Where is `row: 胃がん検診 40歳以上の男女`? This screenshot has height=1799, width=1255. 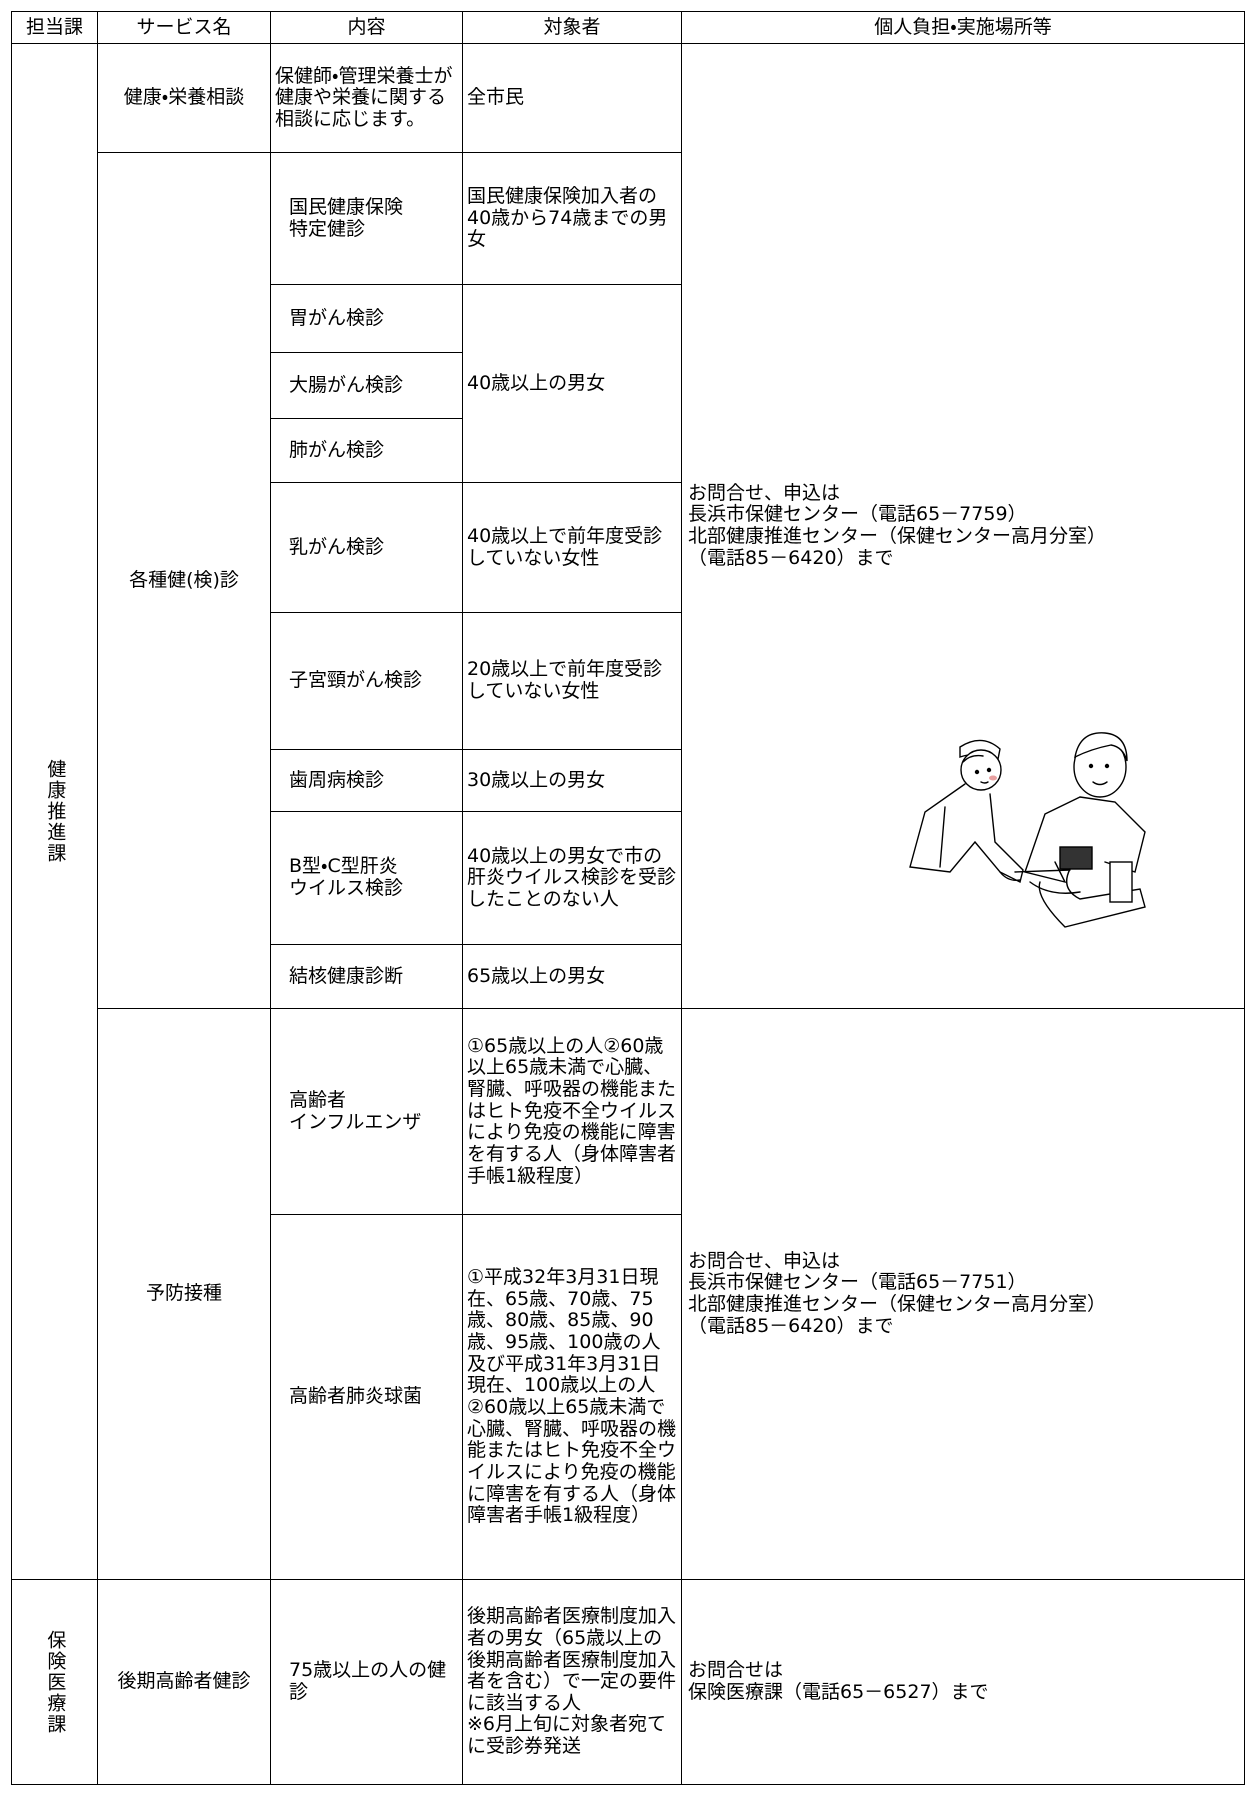
row: 胃がん検診 40歳以上の男女 is located at coordinates (628, 383).